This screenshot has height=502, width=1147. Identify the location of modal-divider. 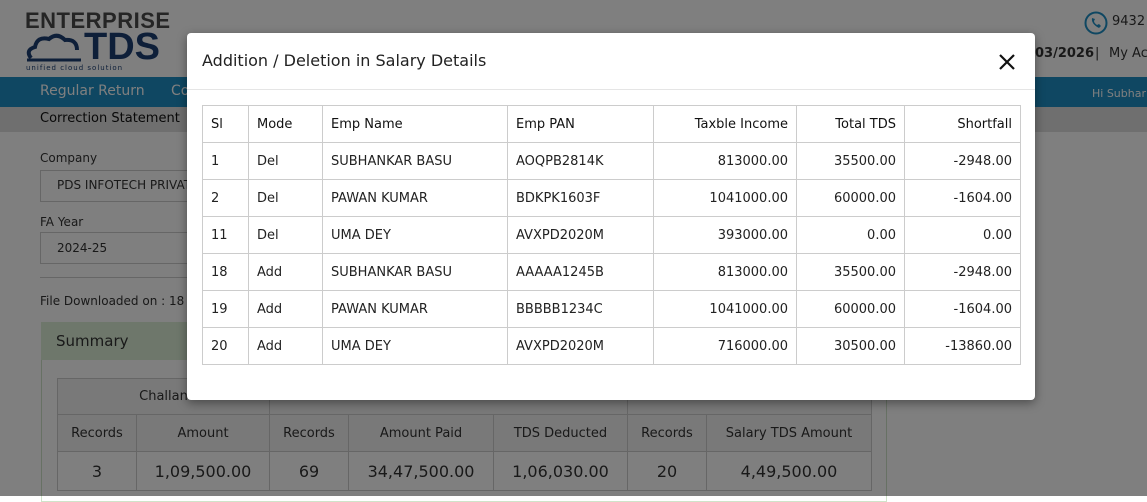
(611, 89).